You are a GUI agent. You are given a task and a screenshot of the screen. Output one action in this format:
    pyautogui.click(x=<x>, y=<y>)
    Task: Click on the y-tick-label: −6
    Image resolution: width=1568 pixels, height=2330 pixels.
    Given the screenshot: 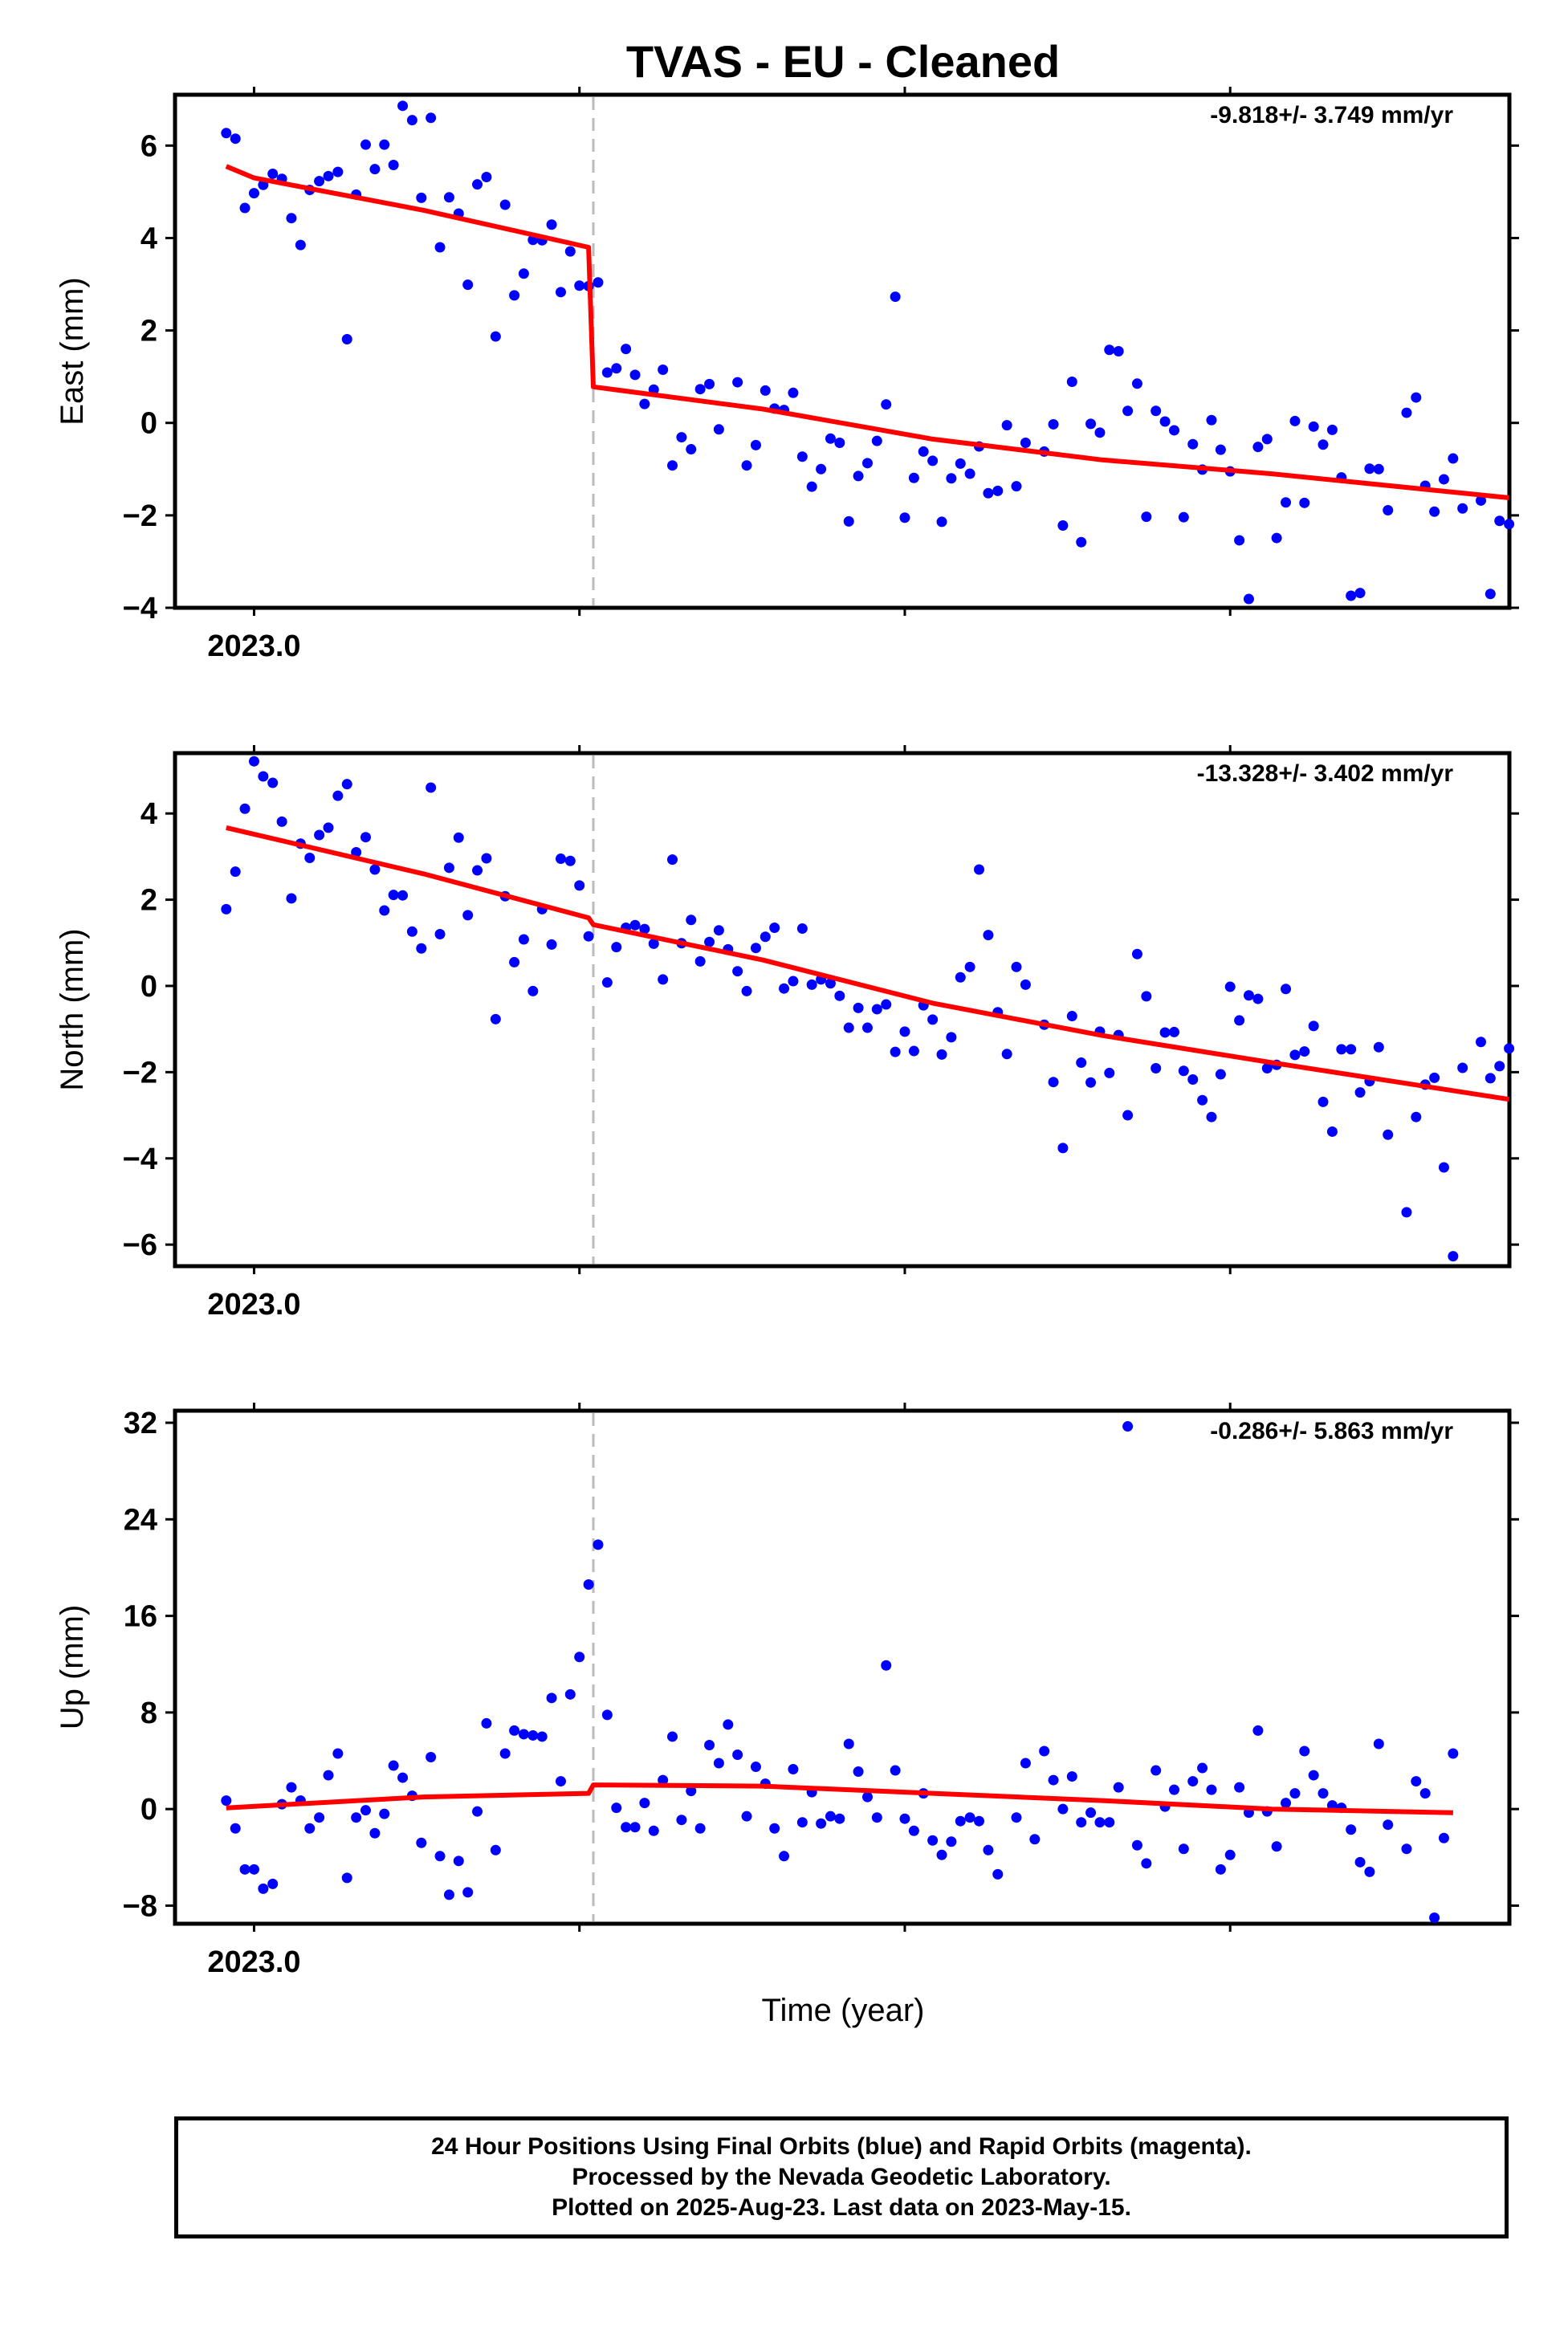 What is the action you would take?
    pyautogui.click(x=140, y=1245)
    